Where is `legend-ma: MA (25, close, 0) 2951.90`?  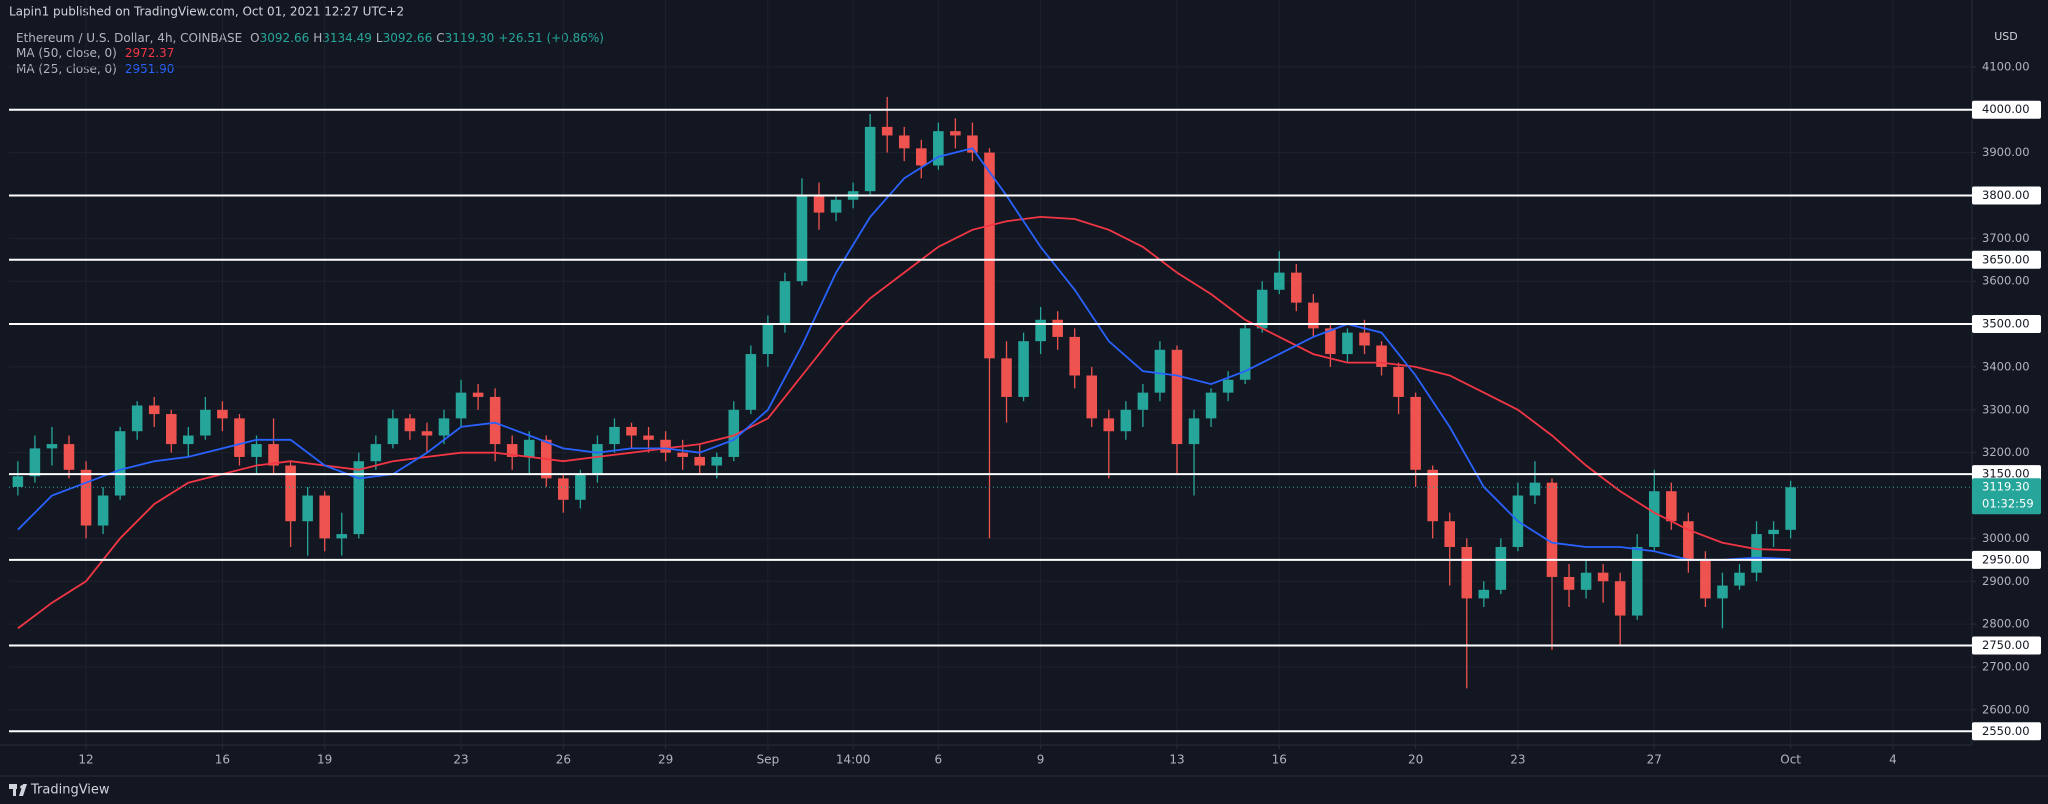
legend-ma: MA (25, close, 0) 2951.90 is located at coordinates (95, 69).